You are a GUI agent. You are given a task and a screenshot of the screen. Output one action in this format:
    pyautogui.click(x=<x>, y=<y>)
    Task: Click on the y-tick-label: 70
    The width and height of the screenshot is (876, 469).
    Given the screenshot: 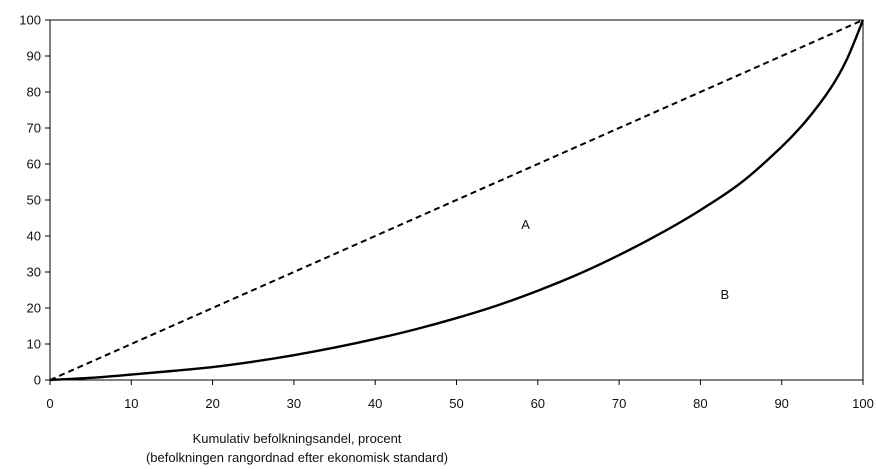 What is the action you would take?
    pyautogui.click(x=34, y=128)
    